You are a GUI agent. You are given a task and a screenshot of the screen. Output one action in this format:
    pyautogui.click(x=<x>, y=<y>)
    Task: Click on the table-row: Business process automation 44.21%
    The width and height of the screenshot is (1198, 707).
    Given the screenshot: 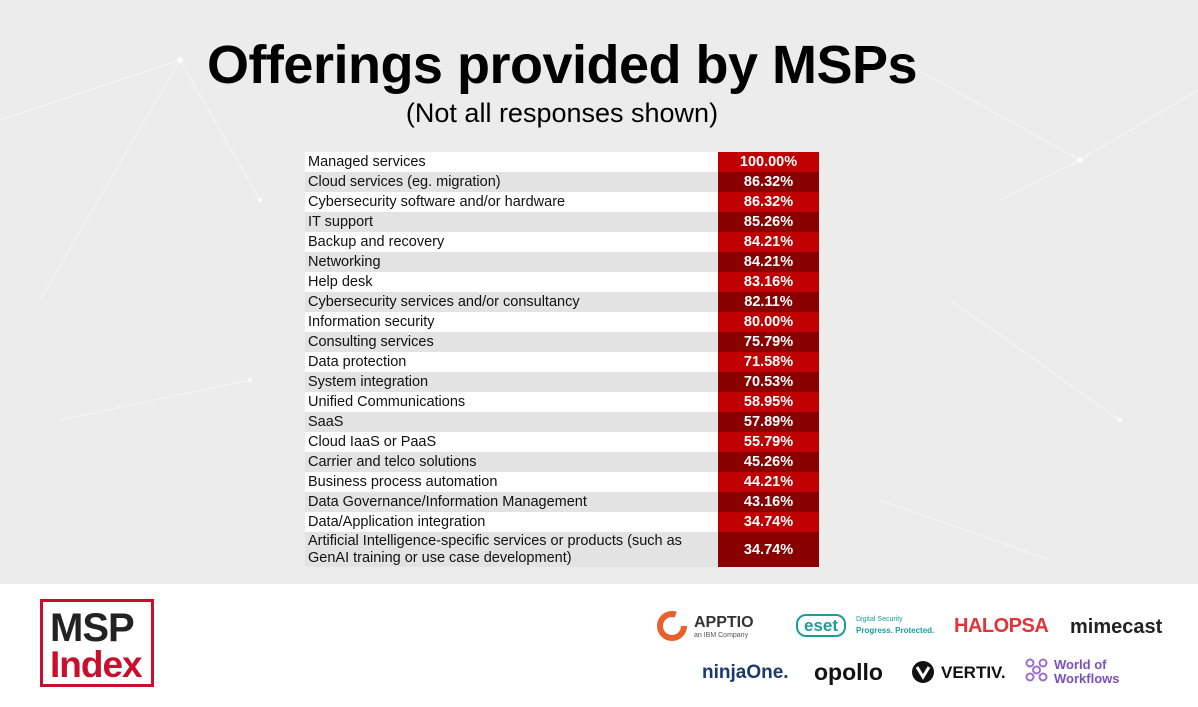 What is the action you would take?
    pyautogui.click(x=562, y=482)
    